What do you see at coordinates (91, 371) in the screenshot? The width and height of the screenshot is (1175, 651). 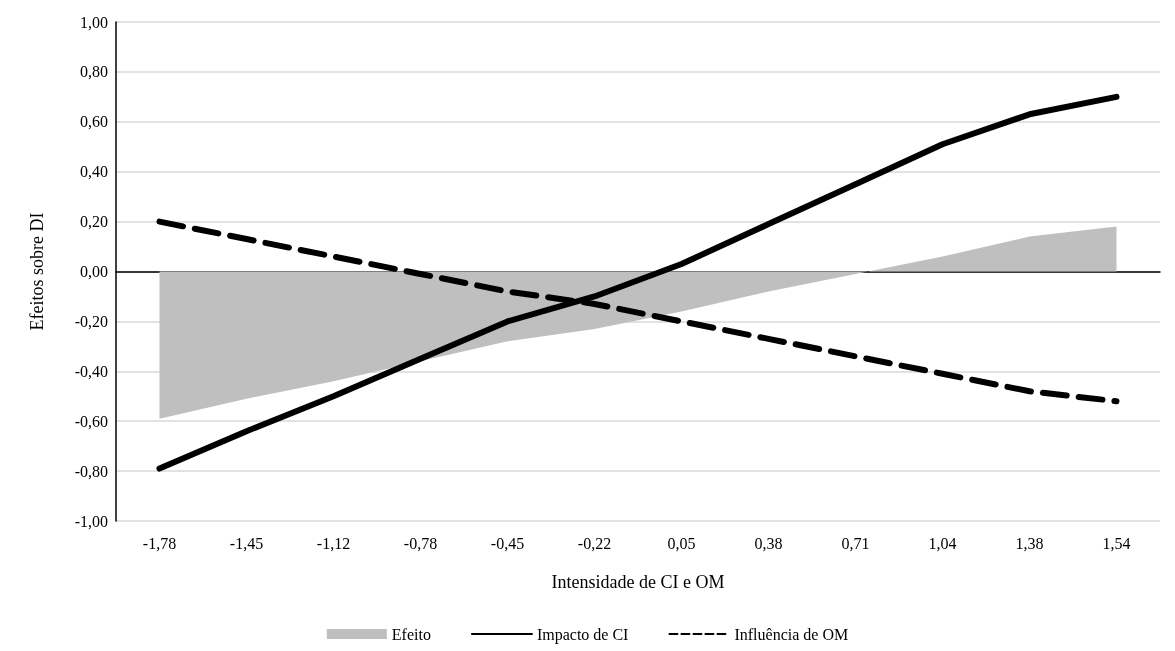 I see `y-tick-label: -0,40` at bounding box center [91, 371].